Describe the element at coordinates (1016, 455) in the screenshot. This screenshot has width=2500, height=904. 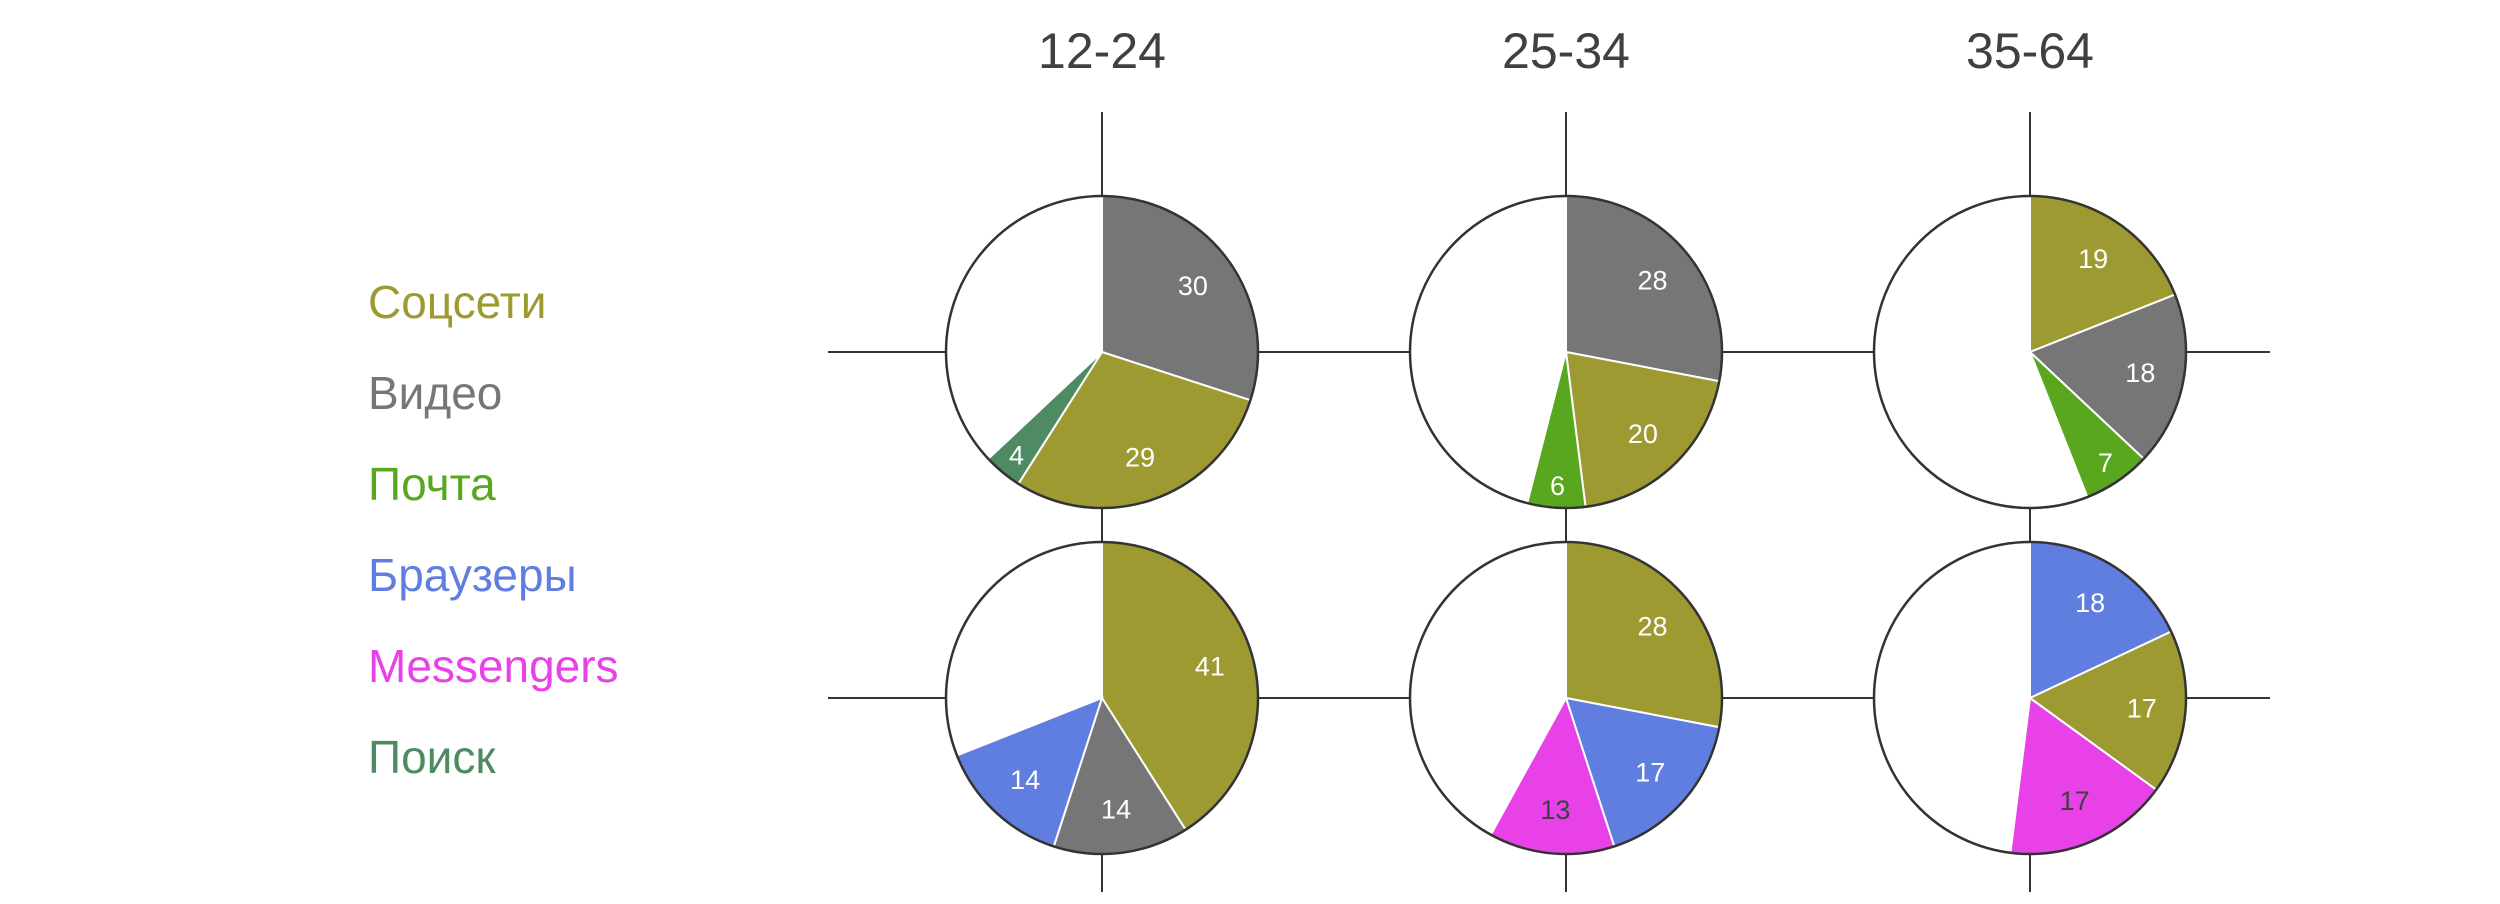
I see `pie-slice-label: 4` at that location.